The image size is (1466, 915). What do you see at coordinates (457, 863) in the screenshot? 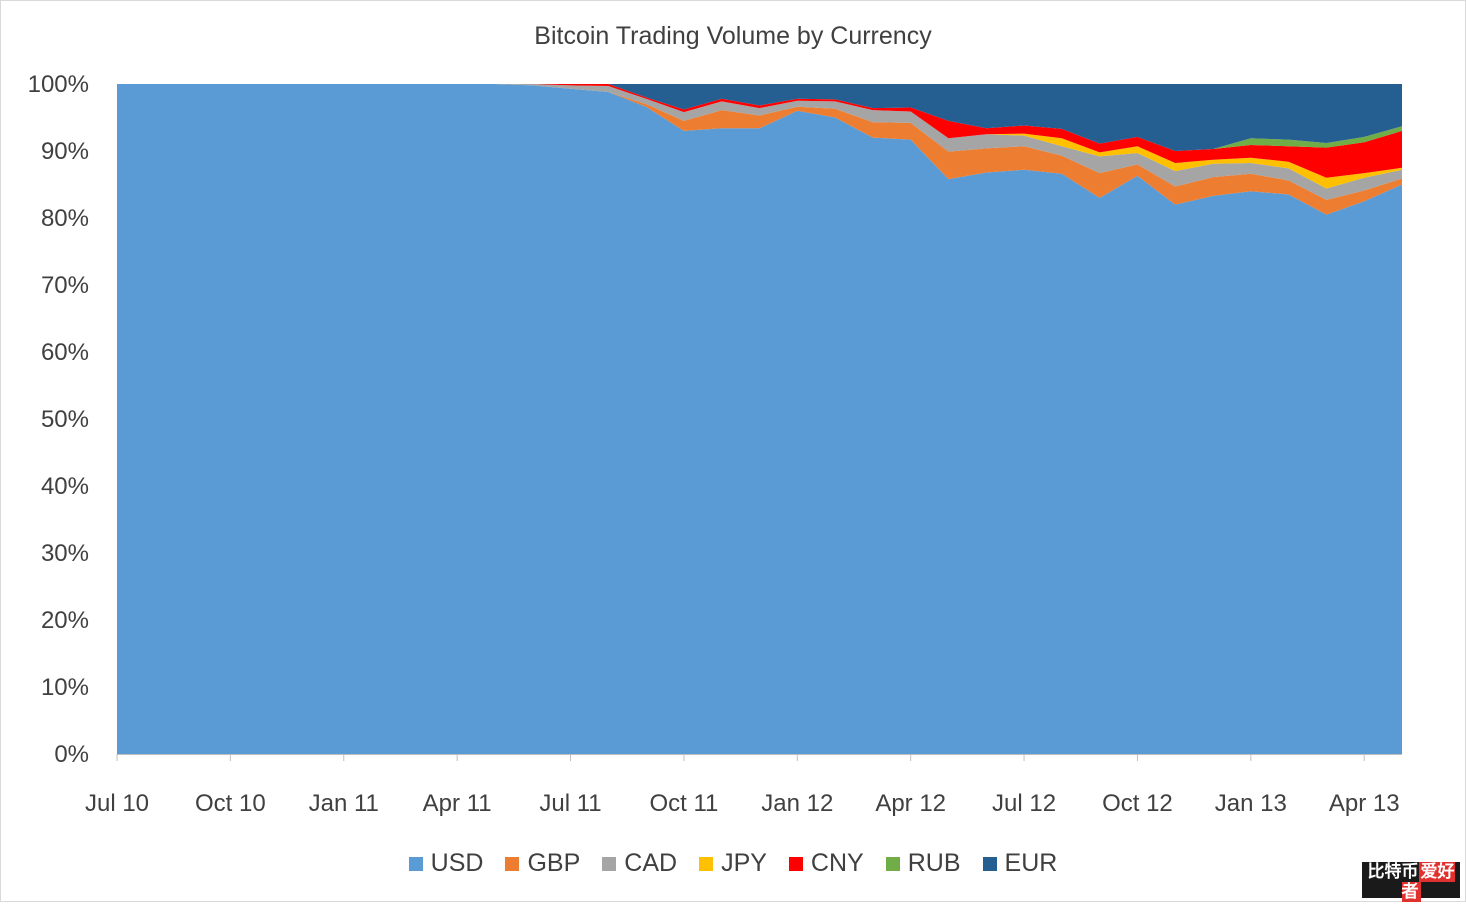
I see `legend-label: USD` at bounding box center [457, 863].